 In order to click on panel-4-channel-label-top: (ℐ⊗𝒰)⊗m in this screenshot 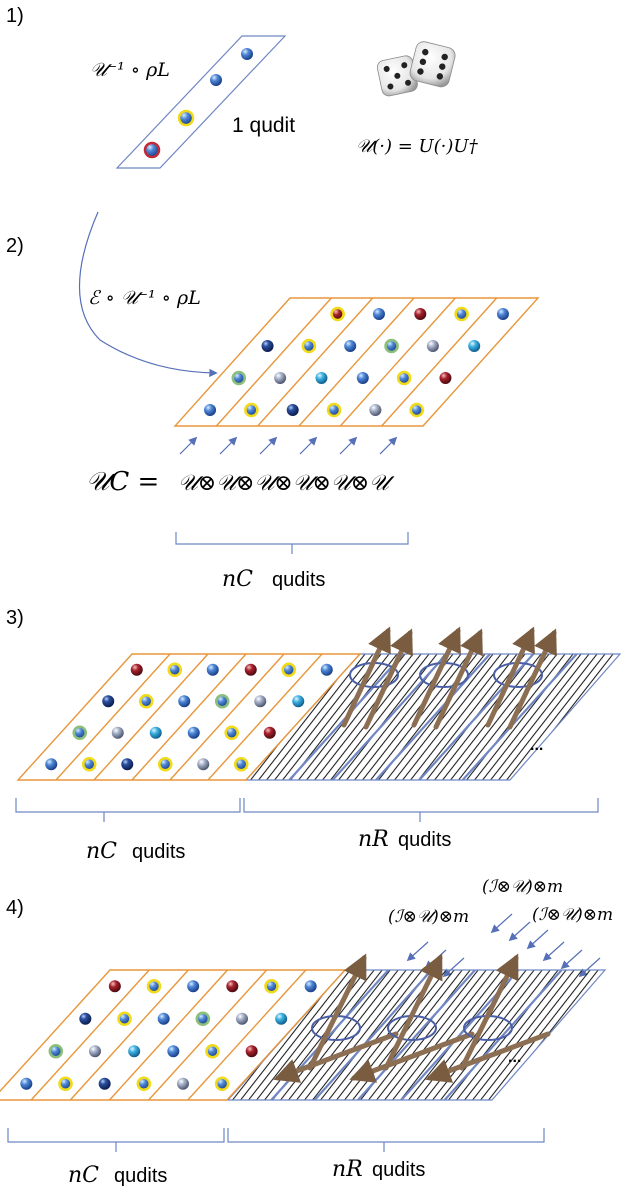, I will do `click(522, 887)`.